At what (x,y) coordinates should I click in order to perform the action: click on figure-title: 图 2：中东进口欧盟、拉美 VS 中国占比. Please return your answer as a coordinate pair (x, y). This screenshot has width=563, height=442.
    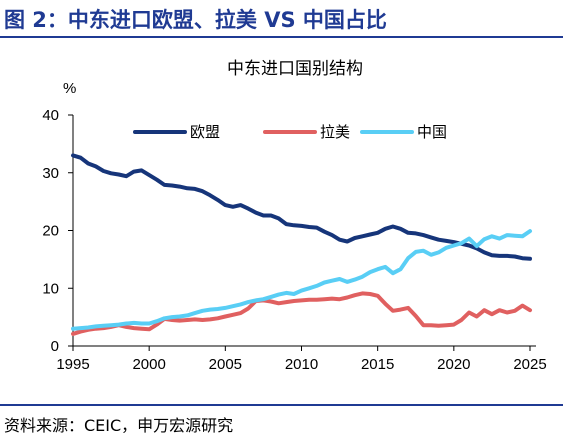
    Looking at the image, I should click on (195, 20).